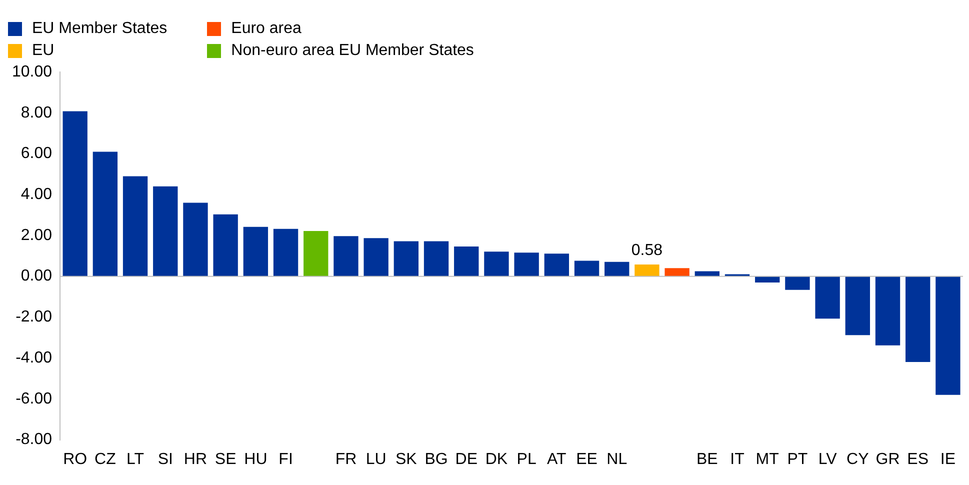 The width and height of the screenshot is (969, 485). I want to click on x-tick-label: CY, so click(858, 459).